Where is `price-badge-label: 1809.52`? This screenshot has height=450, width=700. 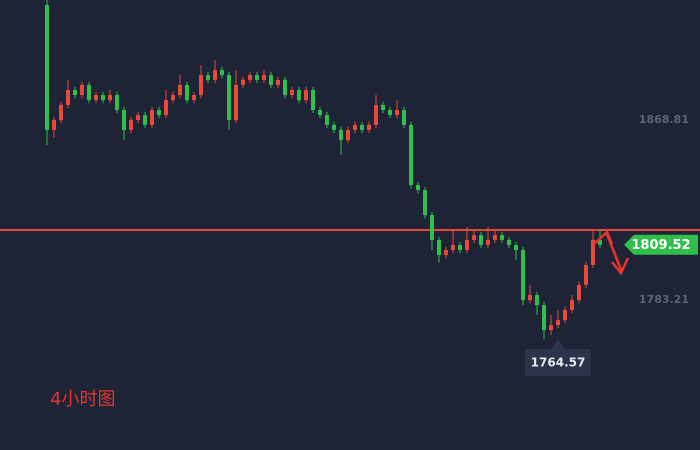
price-badge-label: 1809.52 is located at coordinates (660, 245).